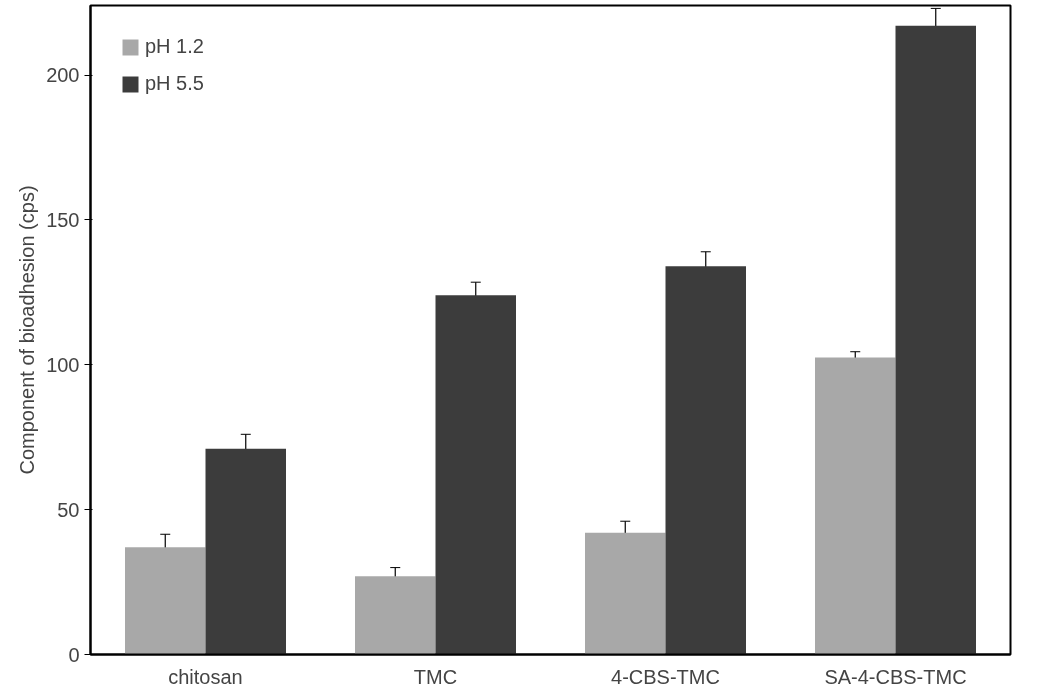  Describe the element at coordinates (27, 330) in the screenshot. I see `y-axis-title: Component of bioadhesion (cps)` at that location.